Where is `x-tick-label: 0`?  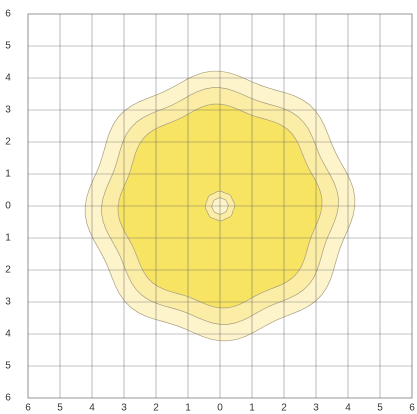
x-tick-label: 0 is located at coordinates (220, 408).